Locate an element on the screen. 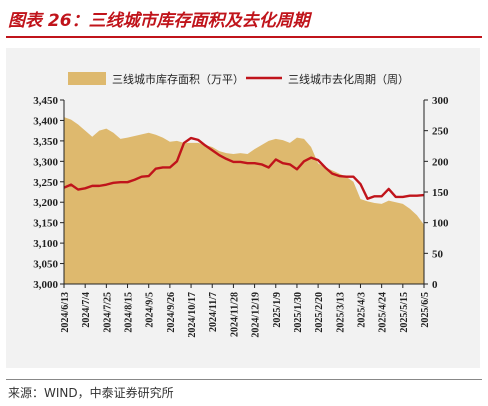 The height and width of the screenshot is (406, 488). x-tick-label: 2025/6/5 is located at coordinates (425, 310).